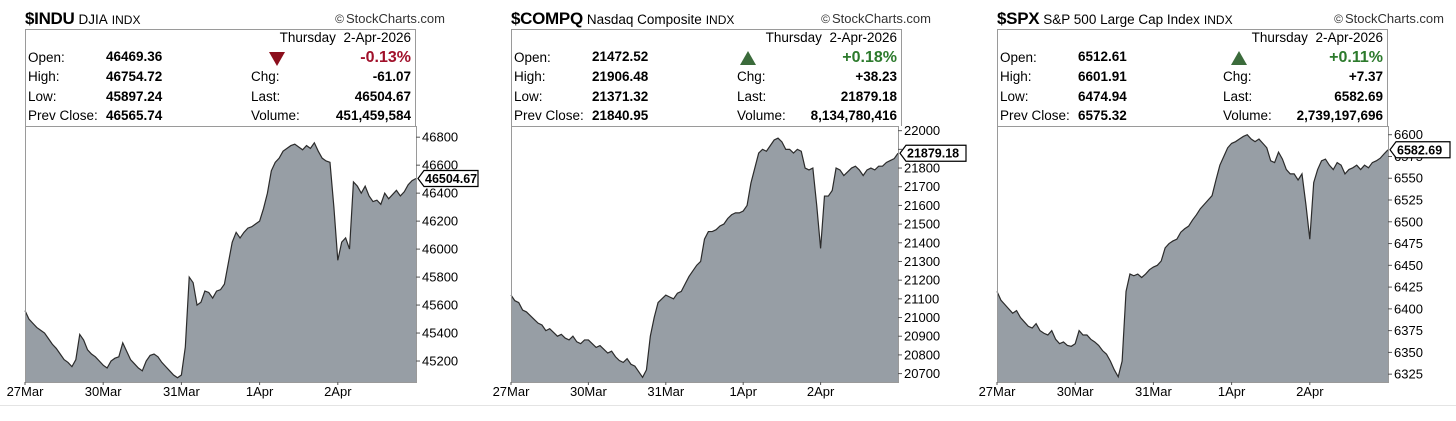 This screenshot has height=421, width=1456. Describe the element at coordinates (922, 224) in the screenshot. I see `y-tick-label: 21500` at that location.